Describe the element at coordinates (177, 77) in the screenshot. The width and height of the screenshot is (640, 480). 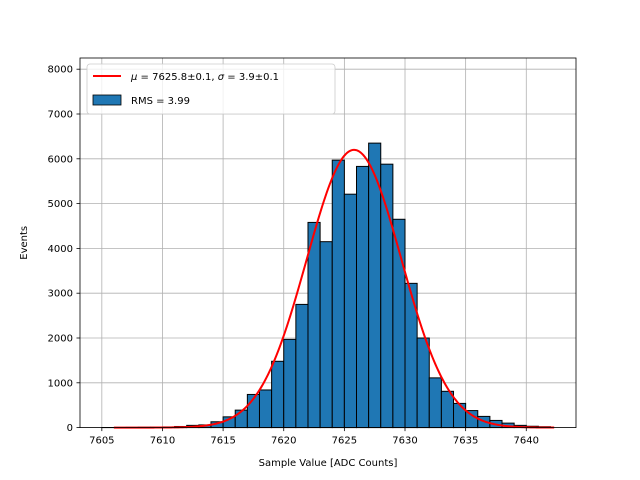
I see `legend-mu-value: = 7625.8±0.1,` at that location.